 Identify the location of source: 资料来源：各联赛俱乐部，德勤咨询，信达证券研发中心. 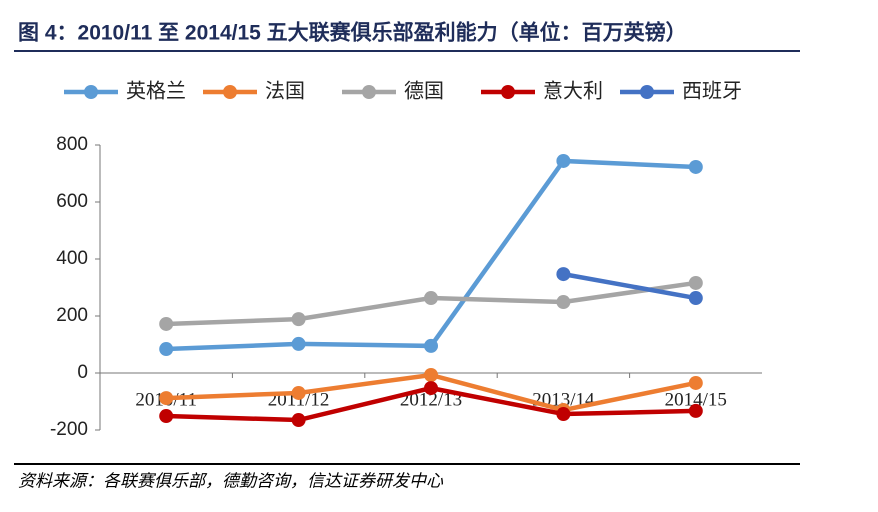
(231, 480).